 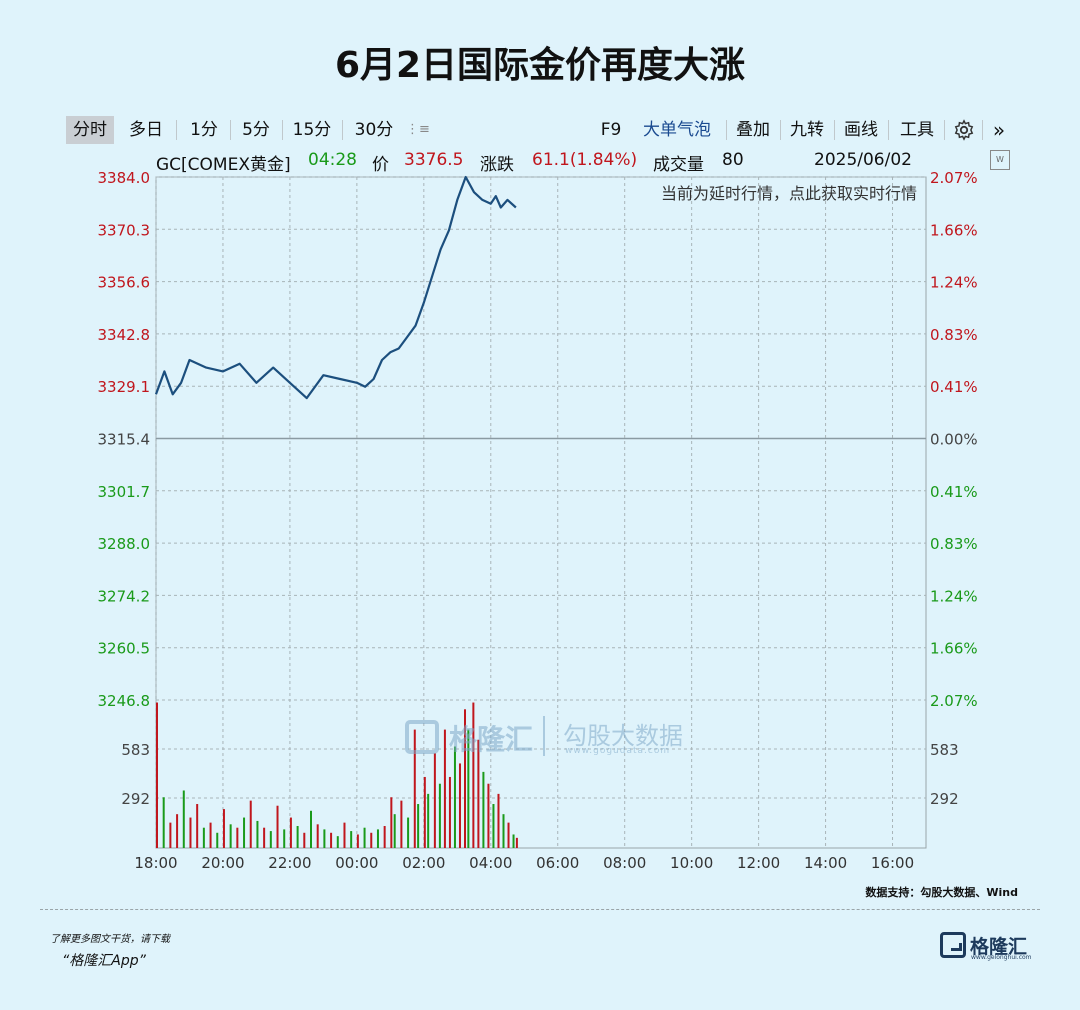 What do you see at coordinates (124, 649) in the screenshot?
I see `y-tick-label-left: 3260.5` at bounding box center [124, 649].